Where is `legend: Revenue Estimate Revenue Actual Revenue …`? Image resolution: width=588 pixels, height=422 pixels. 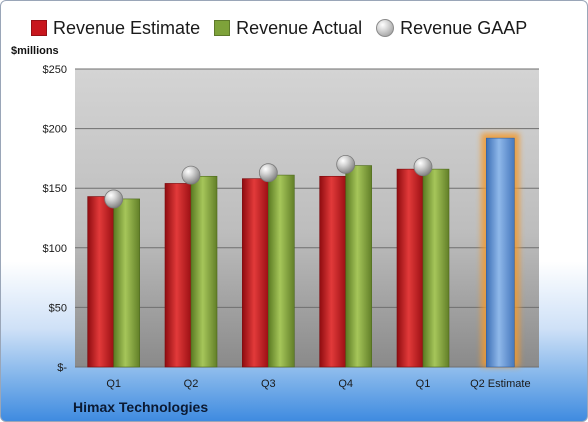 legend: Revenue Estimate Revenue Actual Revenue … is located at coordinates (279, 28).